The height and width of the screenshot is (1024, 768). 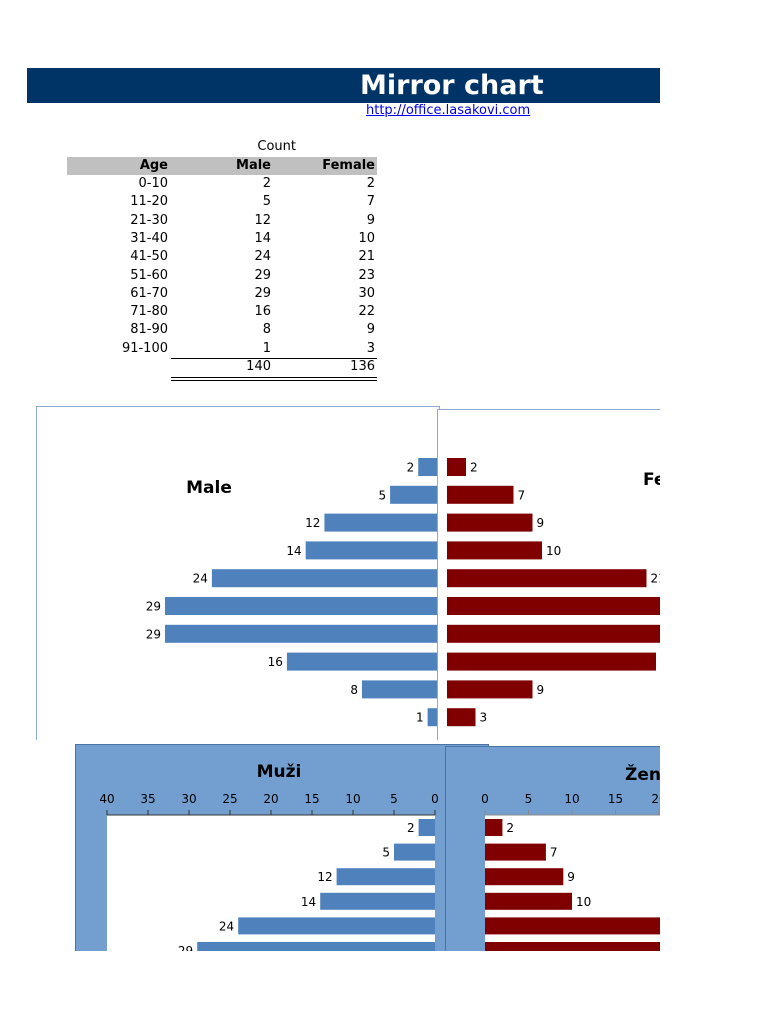 What do you see at coordinates (200, 579) in the screenshot?
I see `male-data-label: 24` at bounding box center [200, 579].